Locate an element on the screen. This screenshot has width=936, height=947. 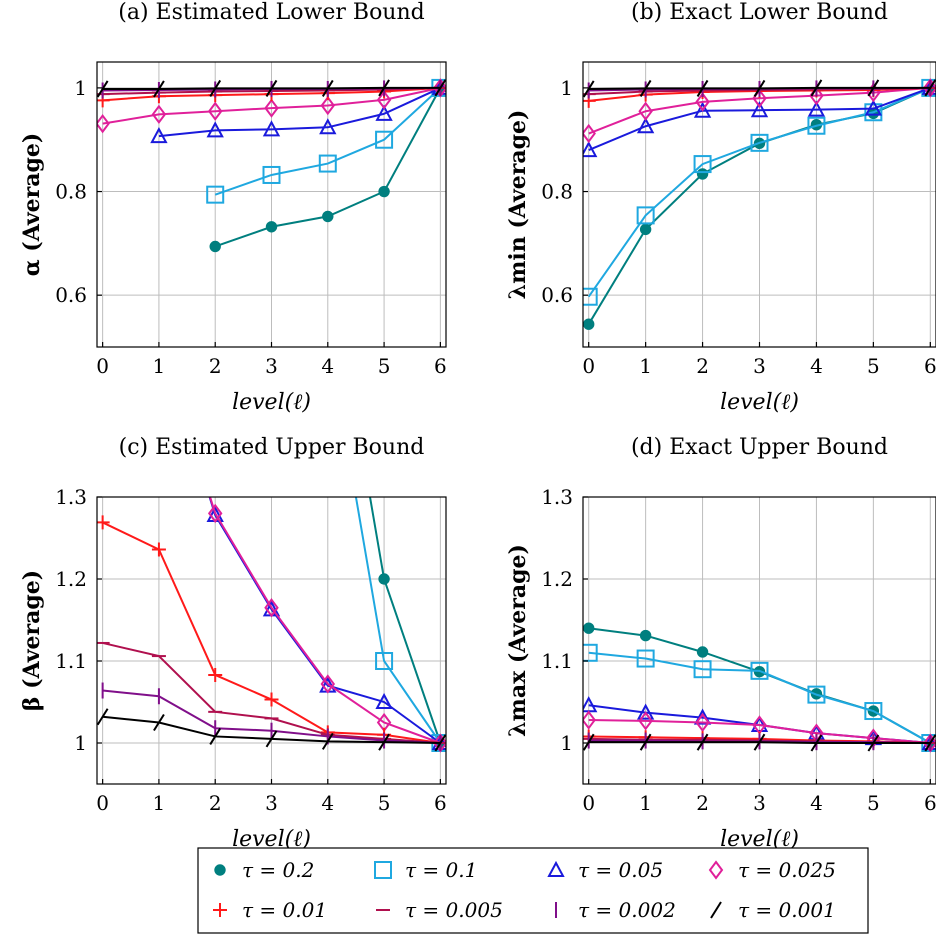
legend-marker-open-square is located at coordinates (383, 870).